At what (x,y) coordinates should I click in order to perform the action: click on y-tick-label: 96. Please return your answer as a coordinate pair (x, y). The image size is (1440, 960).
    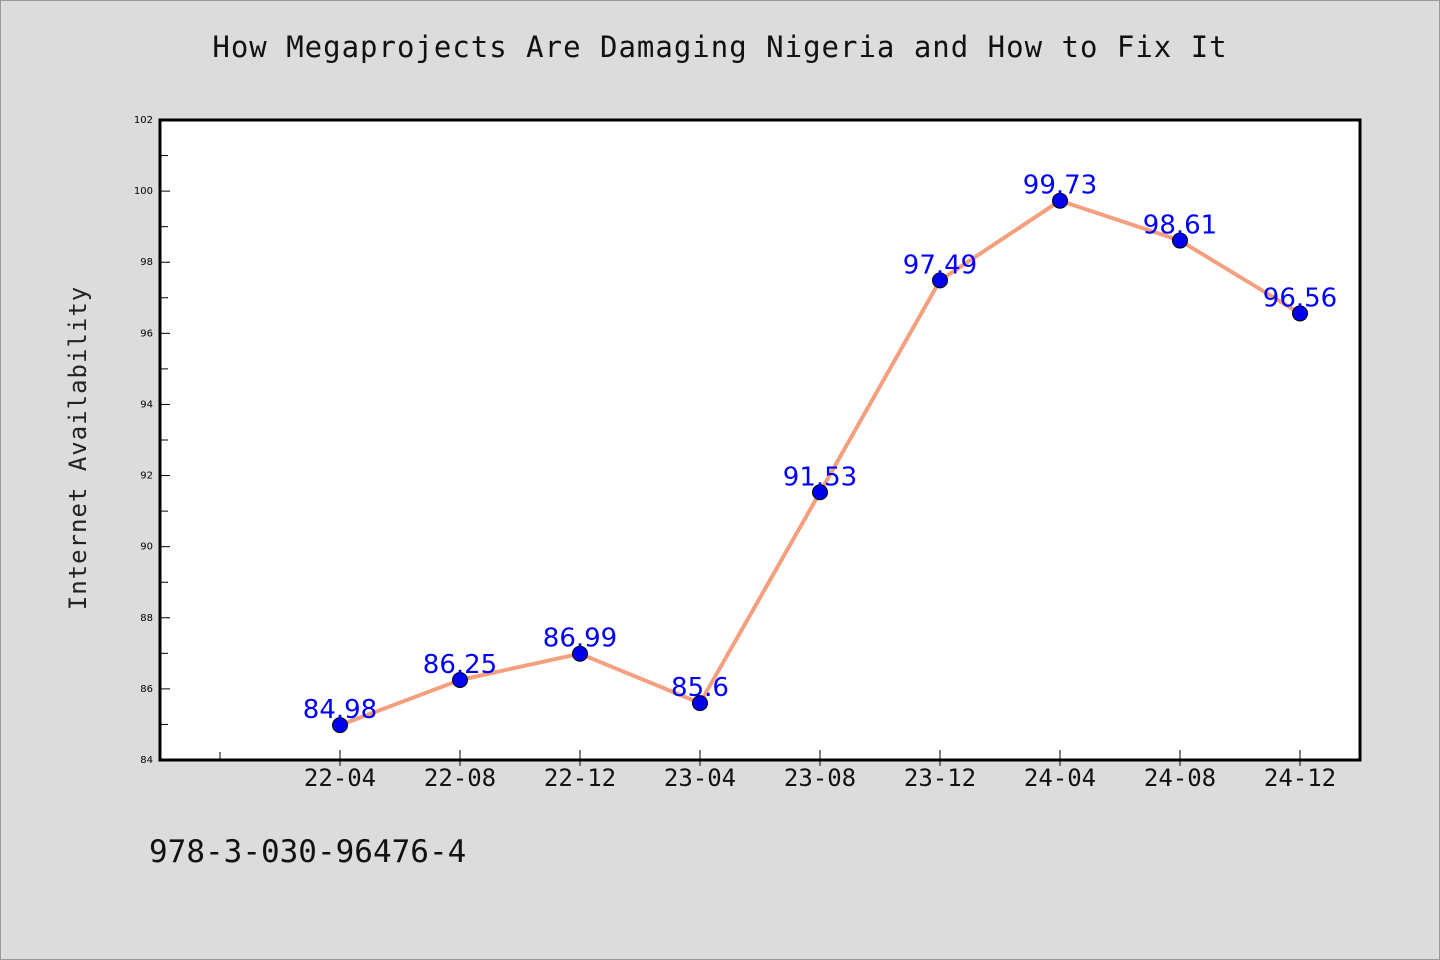
    Looking at the image, I should click on (146, 333).